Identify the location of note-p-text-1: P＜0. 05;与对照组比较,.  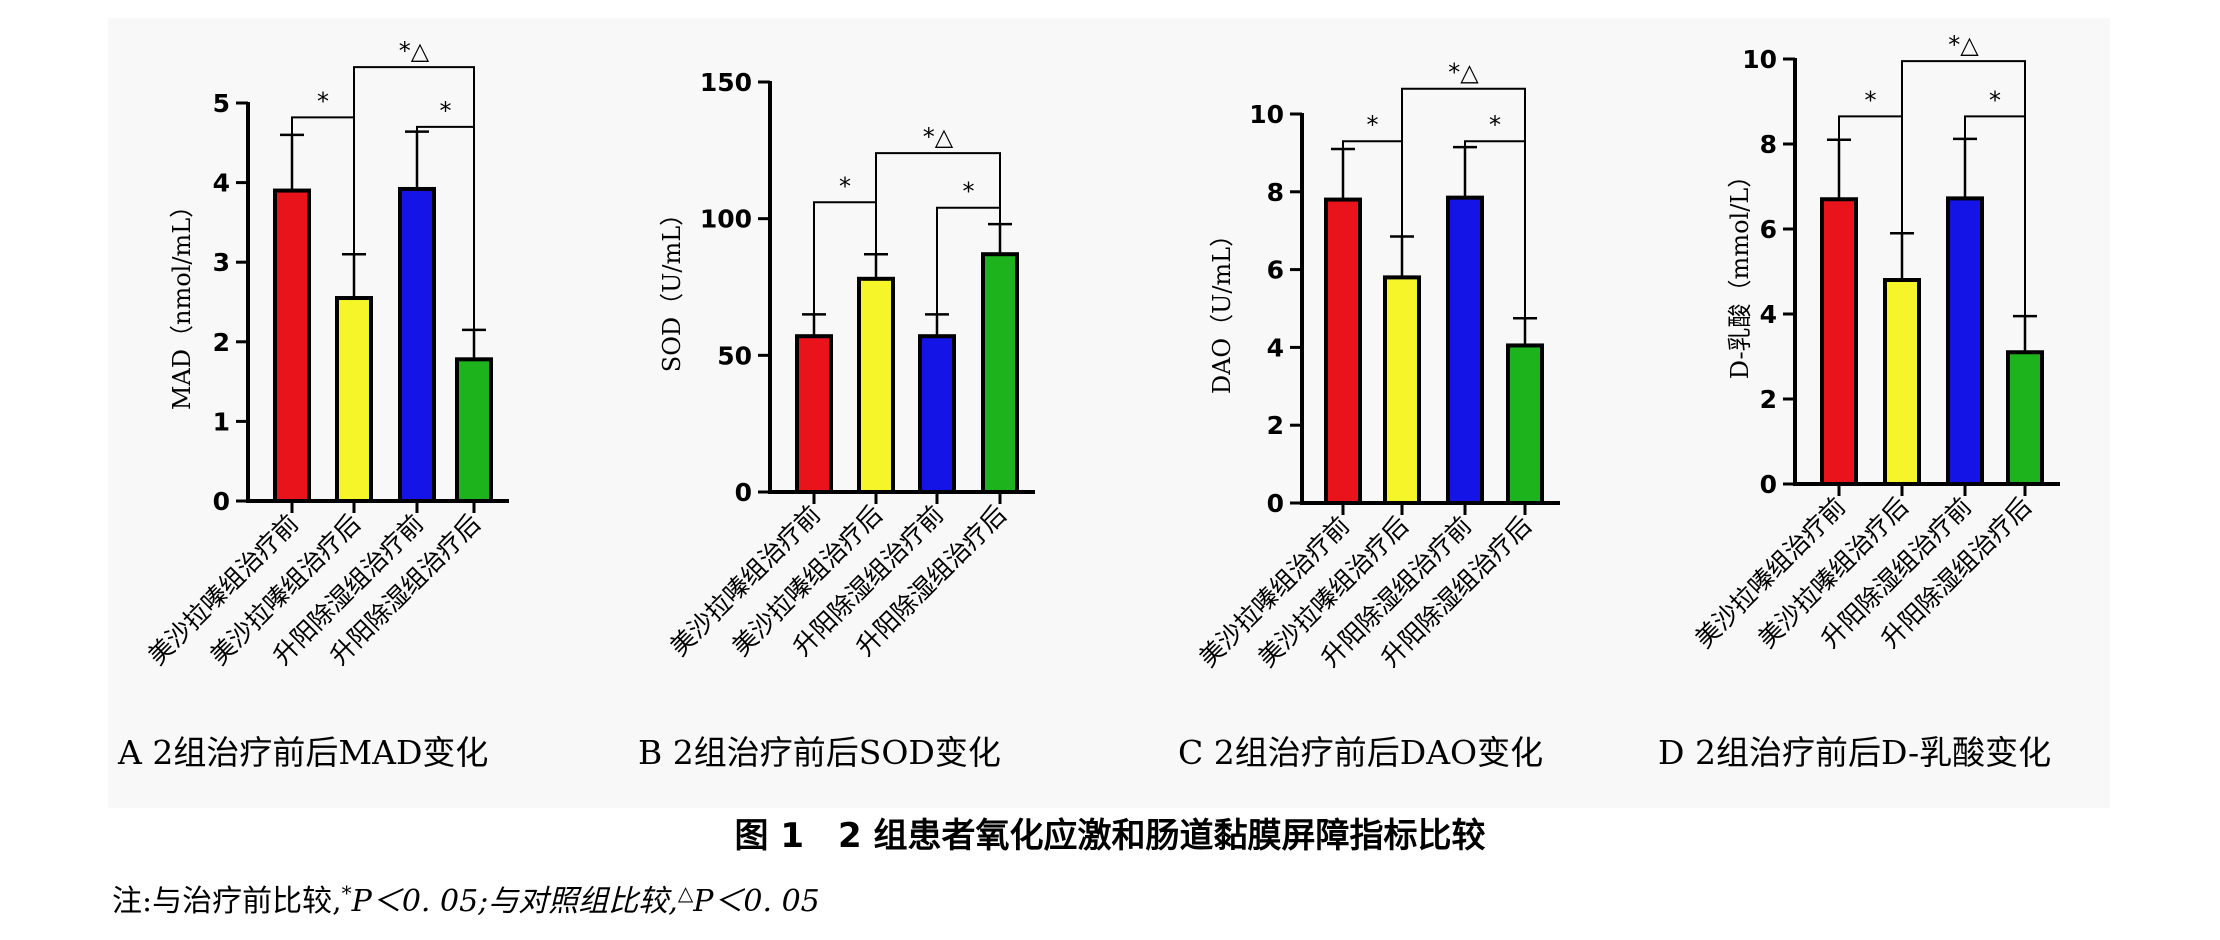
(514, 901).